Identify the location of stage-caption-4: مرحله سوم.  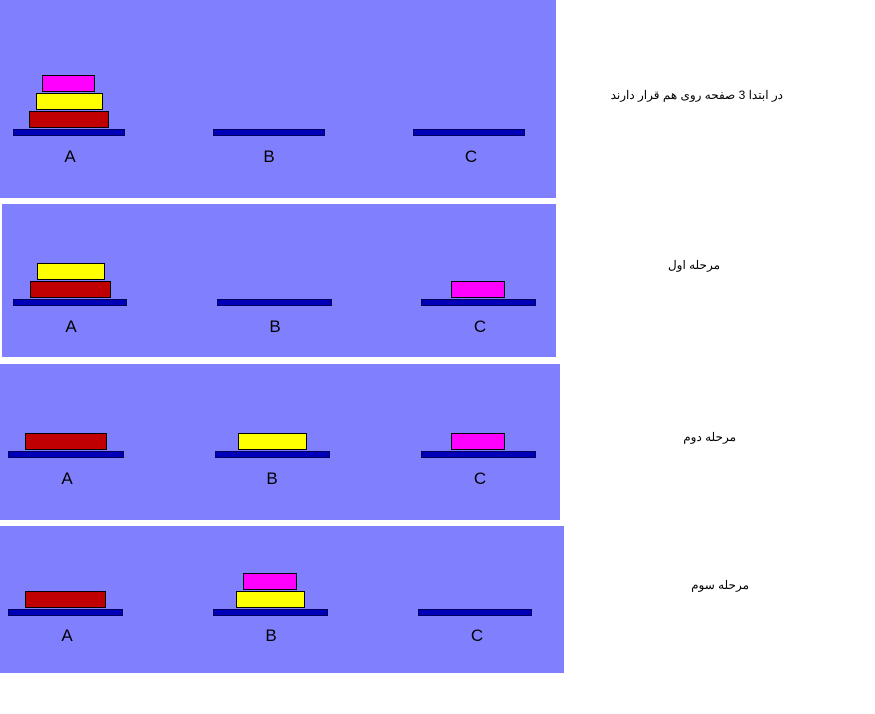
(720, 585).